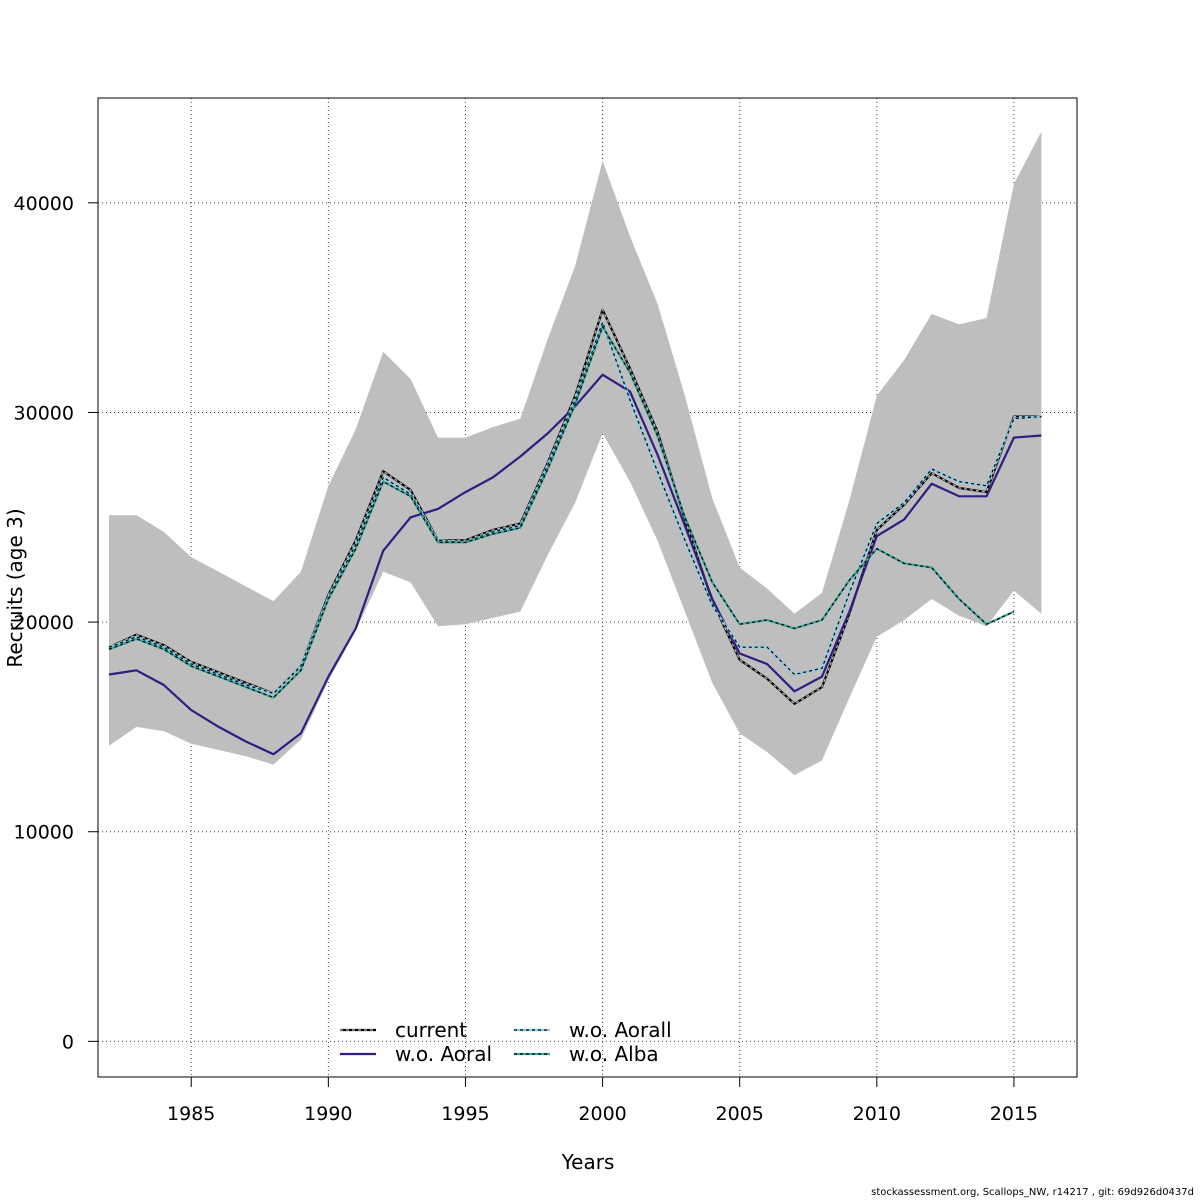  Describe the element at coordinates (614, 1054) in the screenshot. I see `legend-label-3: w.o. Alba` at that location.